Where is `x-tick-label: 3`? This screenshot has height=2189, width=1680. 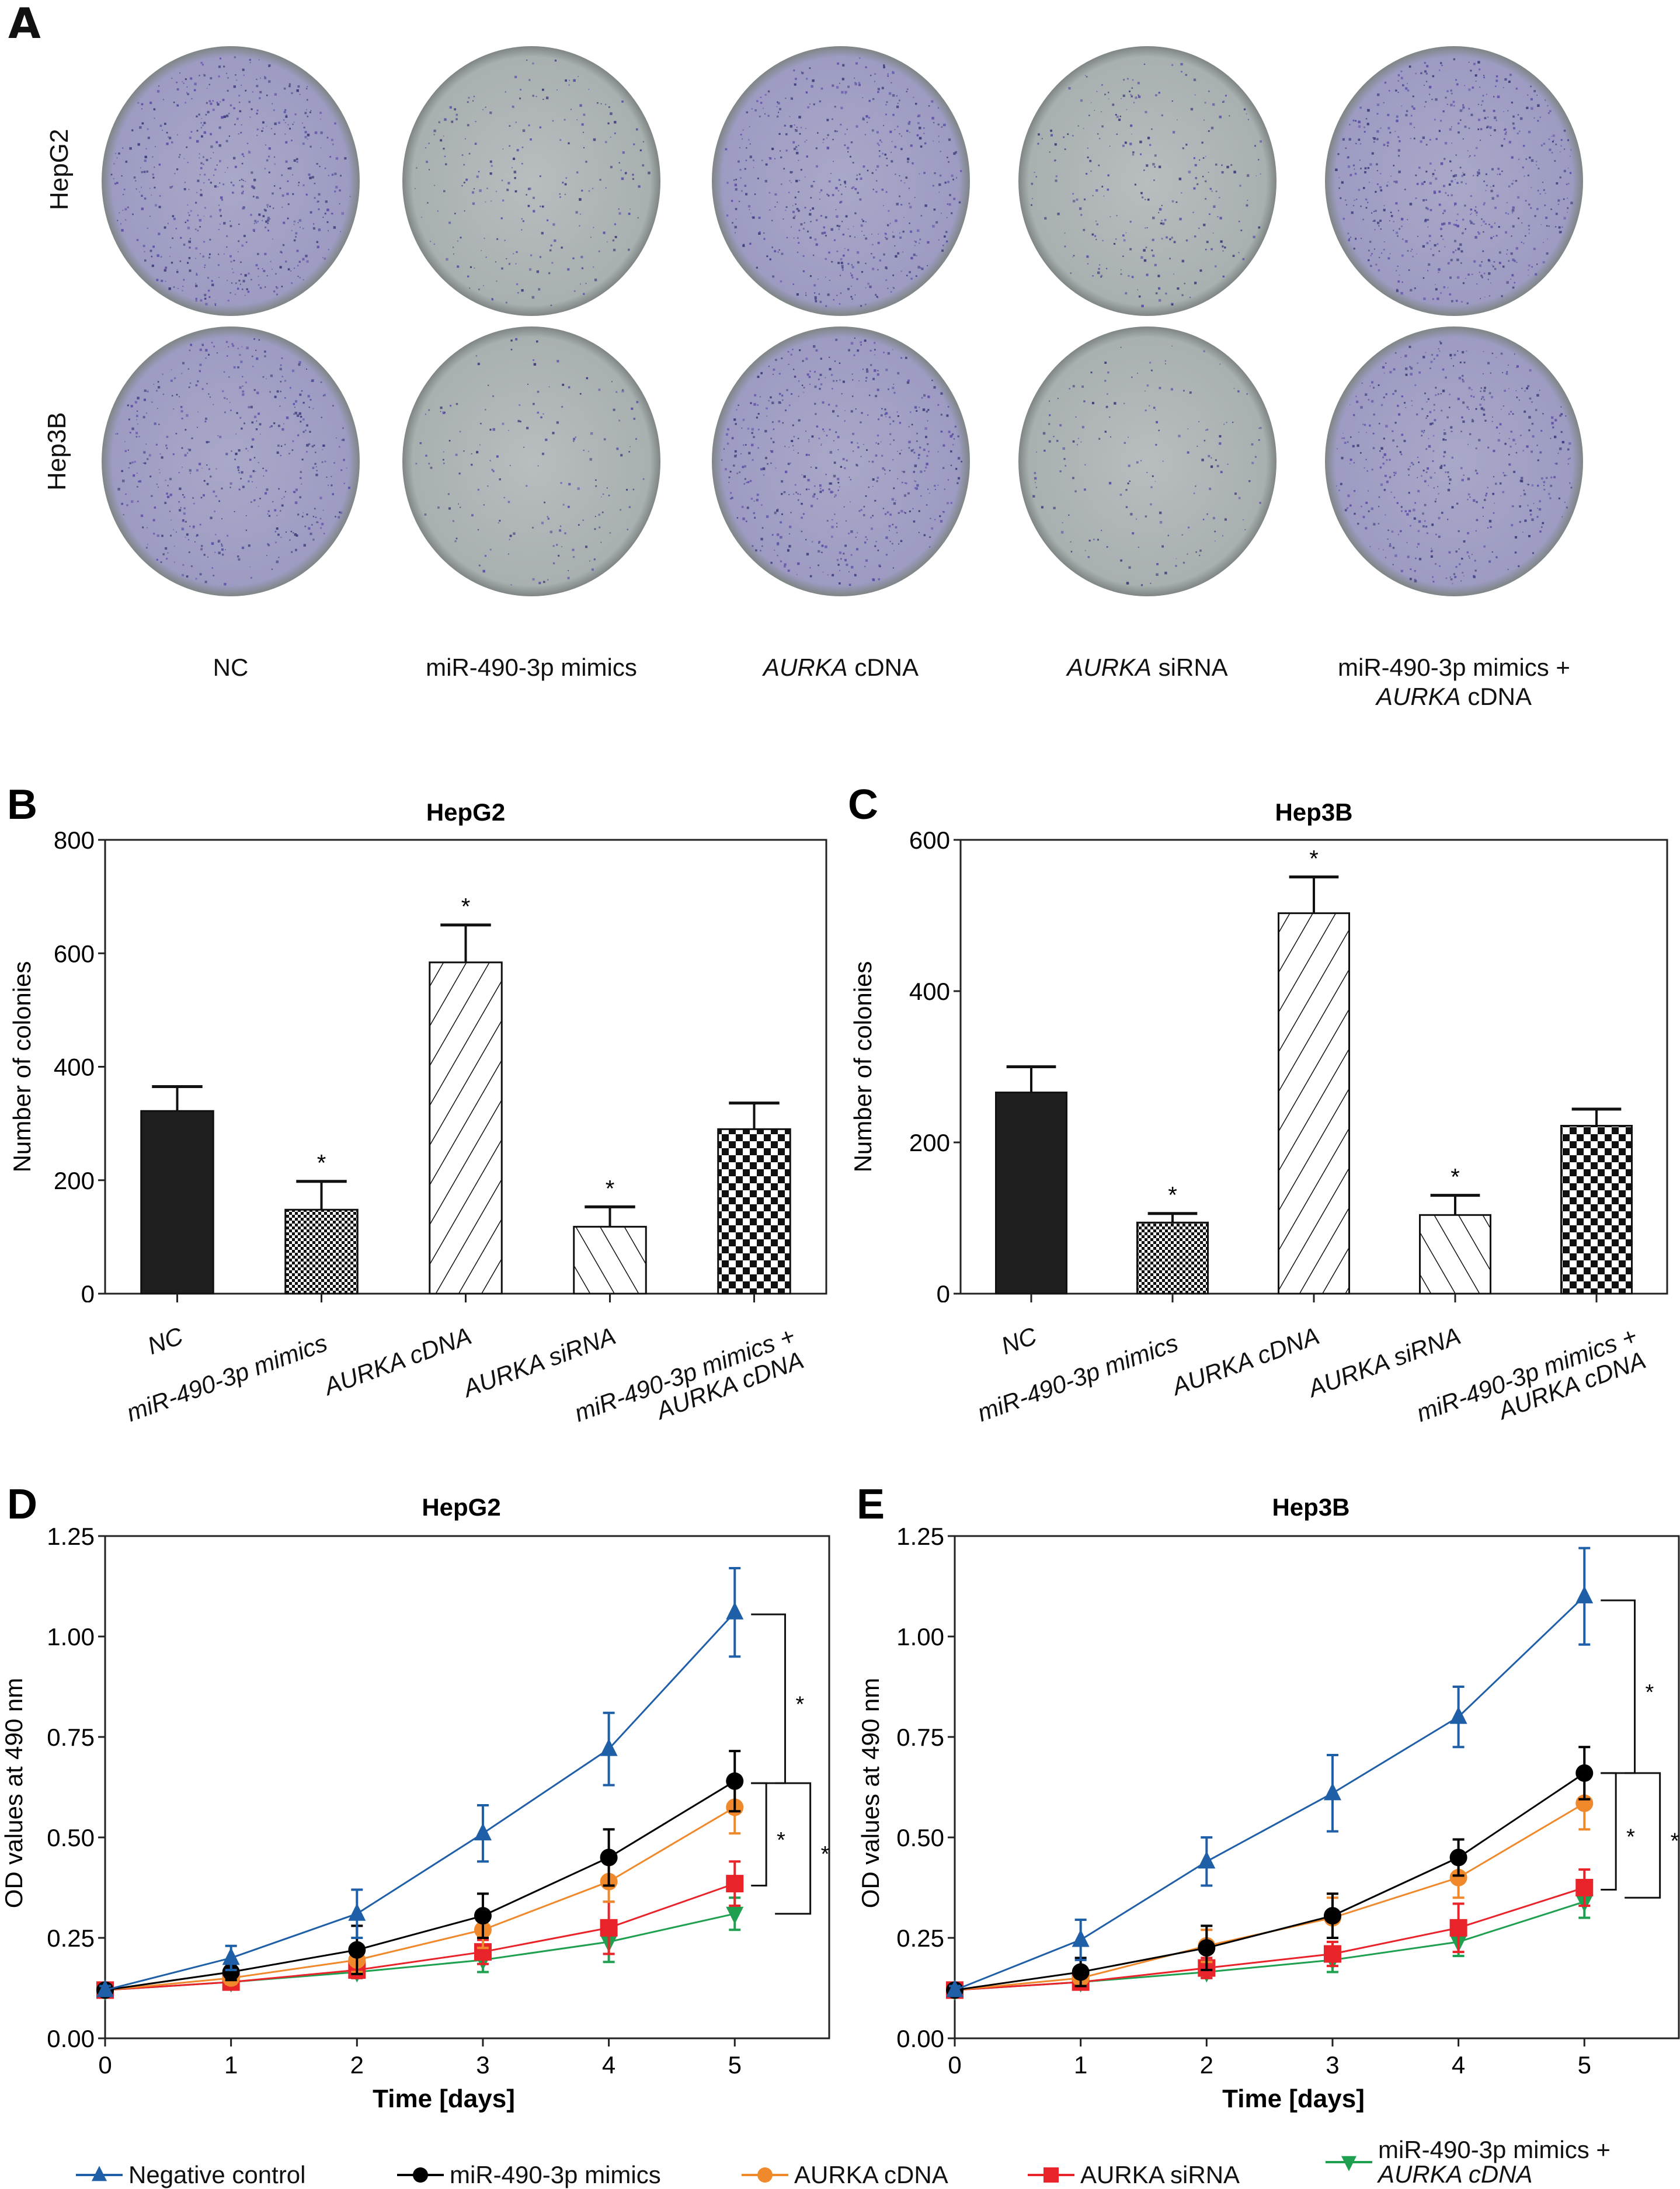
x-tick-label: 3 is located at coordinates (482, 2065).